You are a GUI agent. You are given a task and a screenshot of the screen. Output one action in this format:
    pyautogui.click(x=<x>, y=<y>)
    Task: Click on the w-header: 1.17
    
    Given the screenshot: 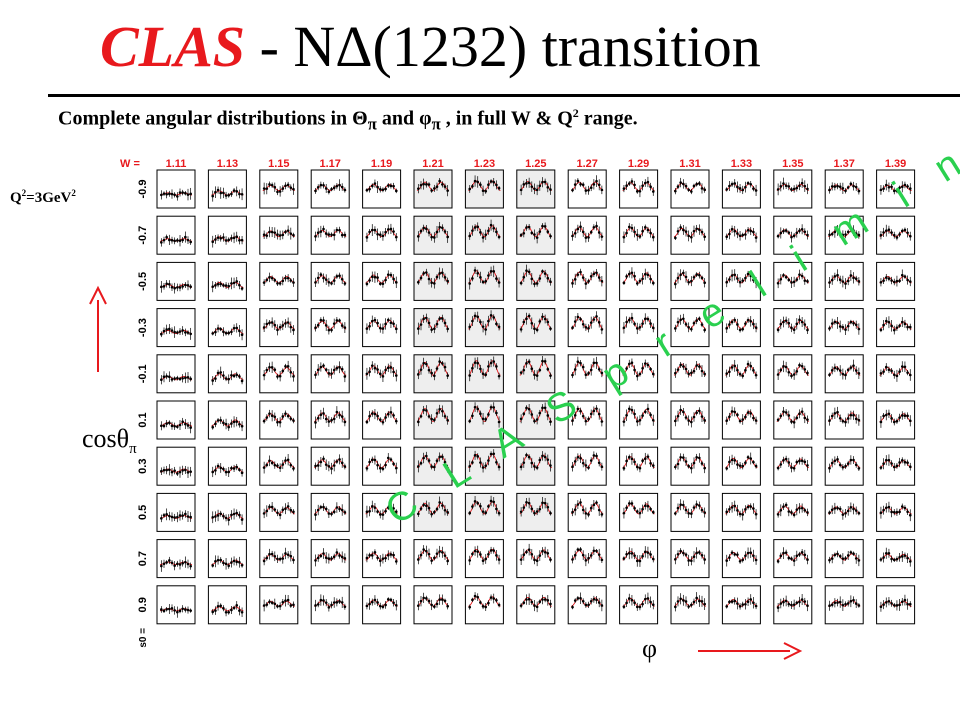 What is the action you would take?
    pyautogui.click(x=329, y=164)
    